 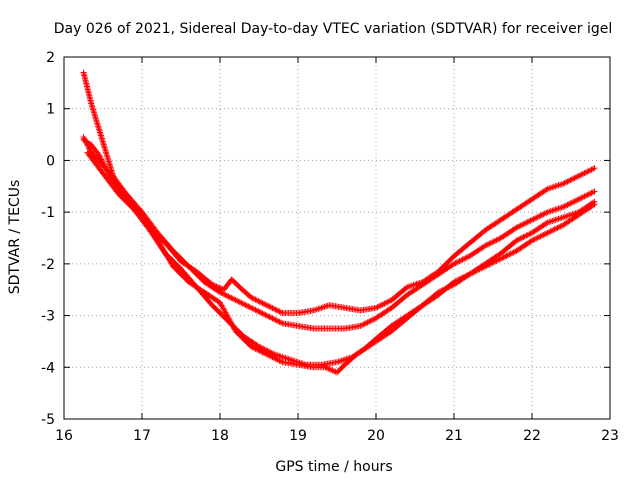 What do you see at coordinates (376, 436) in the screenshot?
I see `x-tick-label: 20` at bounding box center [376, 436].